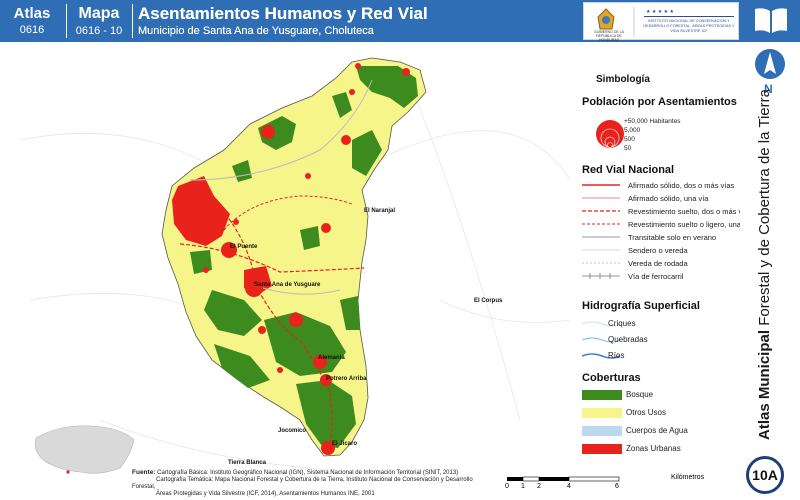  Describe the element at coordinates (609, 36) in the screenshot. I see `government-logo-text: GOBIERNO DE LA REPÚBLICA DE HONDURAS` at that location.